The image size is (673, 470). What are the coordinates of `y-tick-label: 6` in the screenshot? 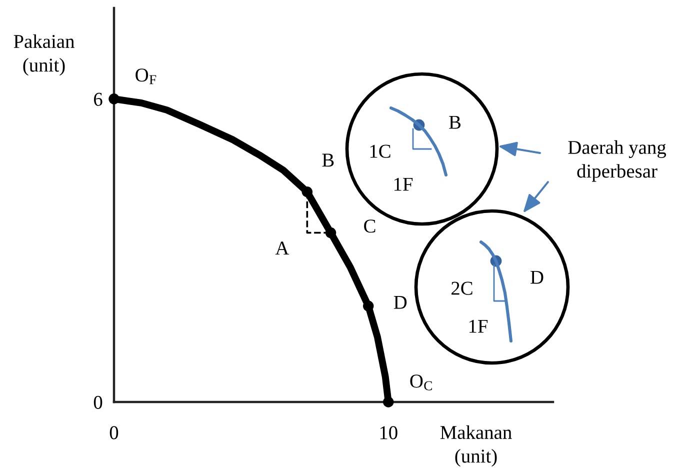 It's located at (98, 99).